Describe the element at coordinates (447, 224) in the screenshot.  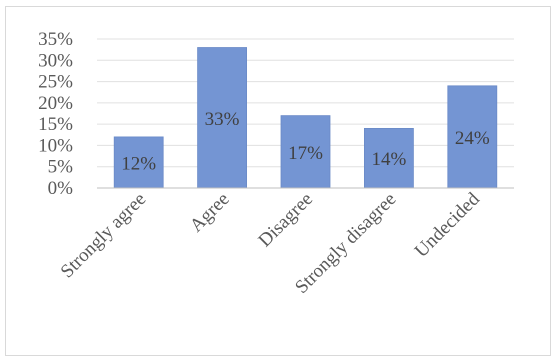
I see `x-tick-label: Undecided` at that location.